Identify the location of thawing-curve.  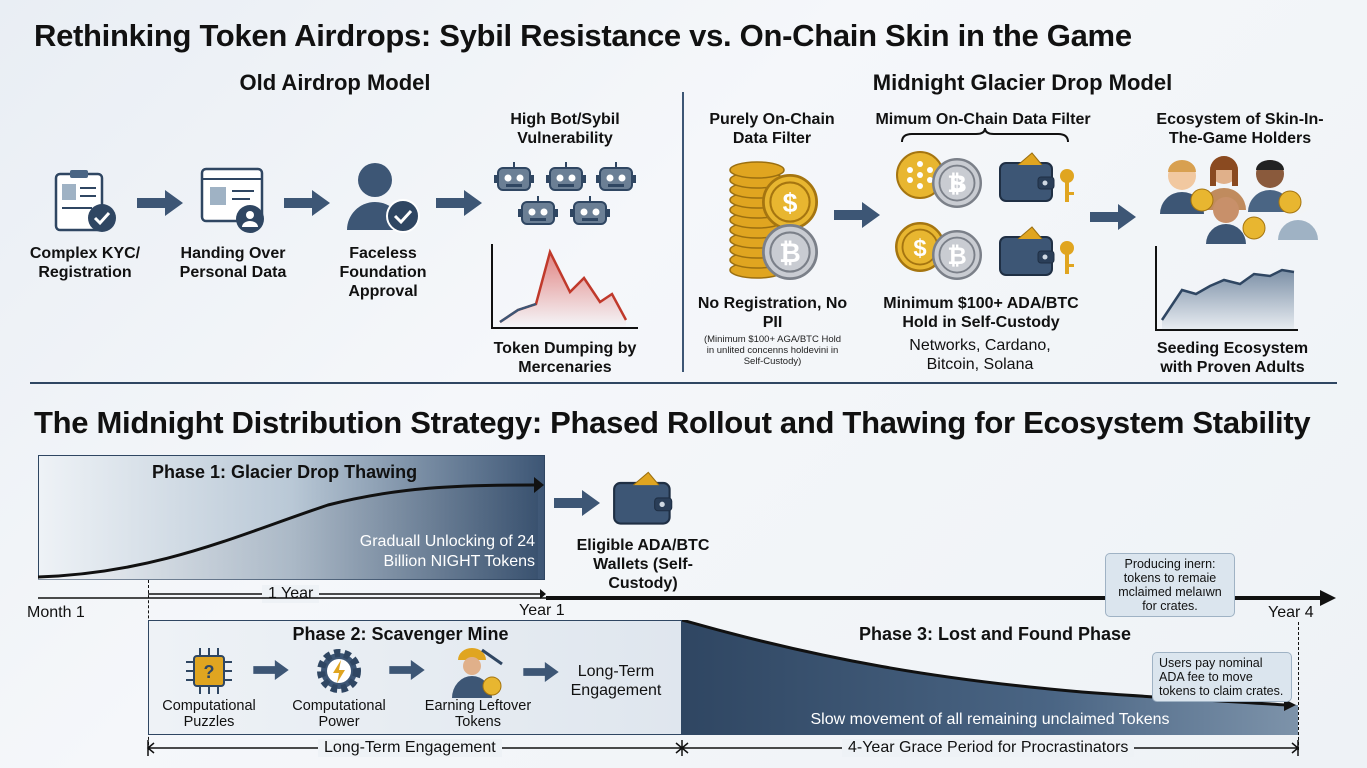
(291, 528).